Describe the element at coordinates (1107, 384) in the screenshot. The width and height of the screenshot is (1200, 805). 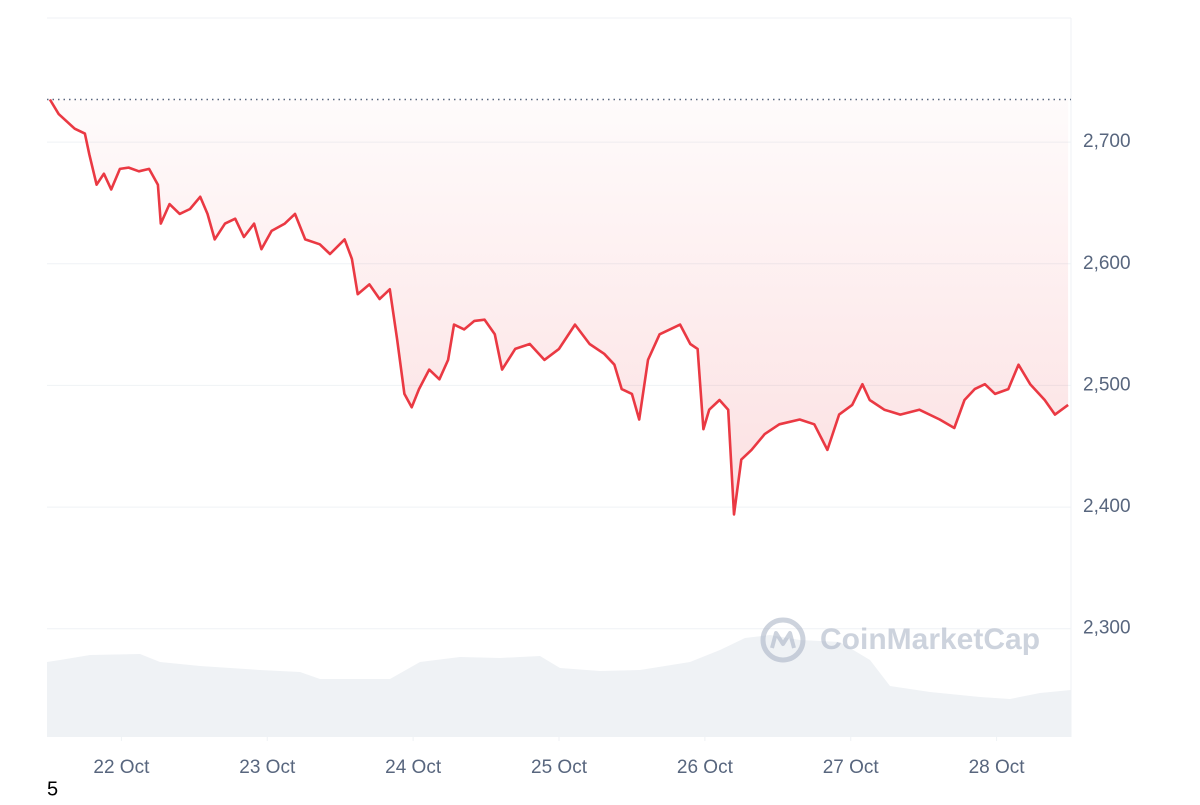
I see `y-tick-label: 2,500` at that location.